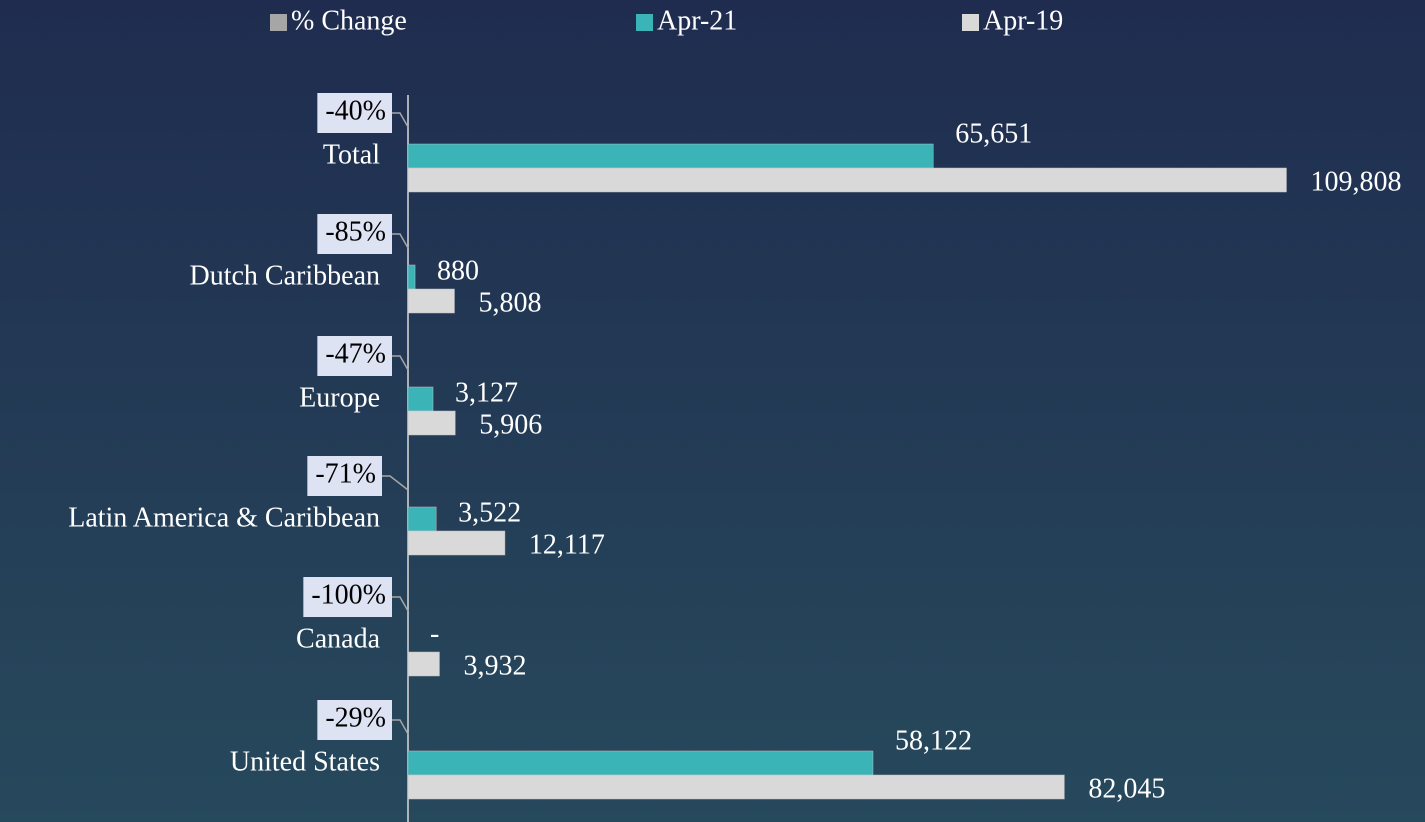 The width and height of the screenshot is (1425, 822). Describe the element at coordinates (349, 20) in the screenshot. I see `legend-label: % Change` at that location.